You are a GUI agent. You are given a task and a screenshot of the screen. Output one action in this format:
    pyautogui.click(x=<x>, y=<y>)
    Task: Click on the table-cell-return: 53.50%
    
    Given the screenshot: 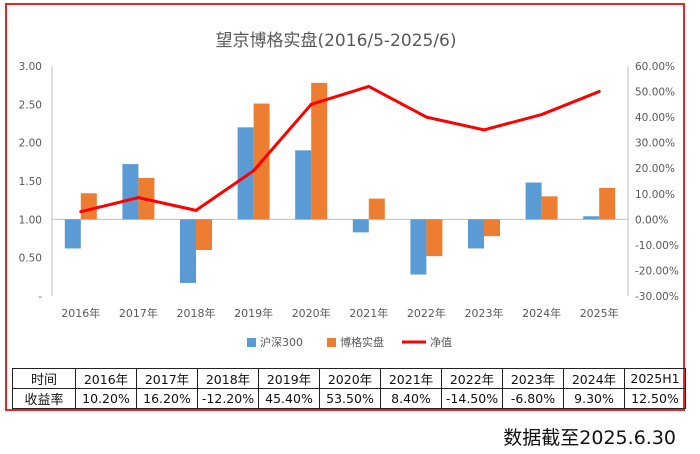 What is the action you would take?
    pyautogui.click(x=350, y=398)
    